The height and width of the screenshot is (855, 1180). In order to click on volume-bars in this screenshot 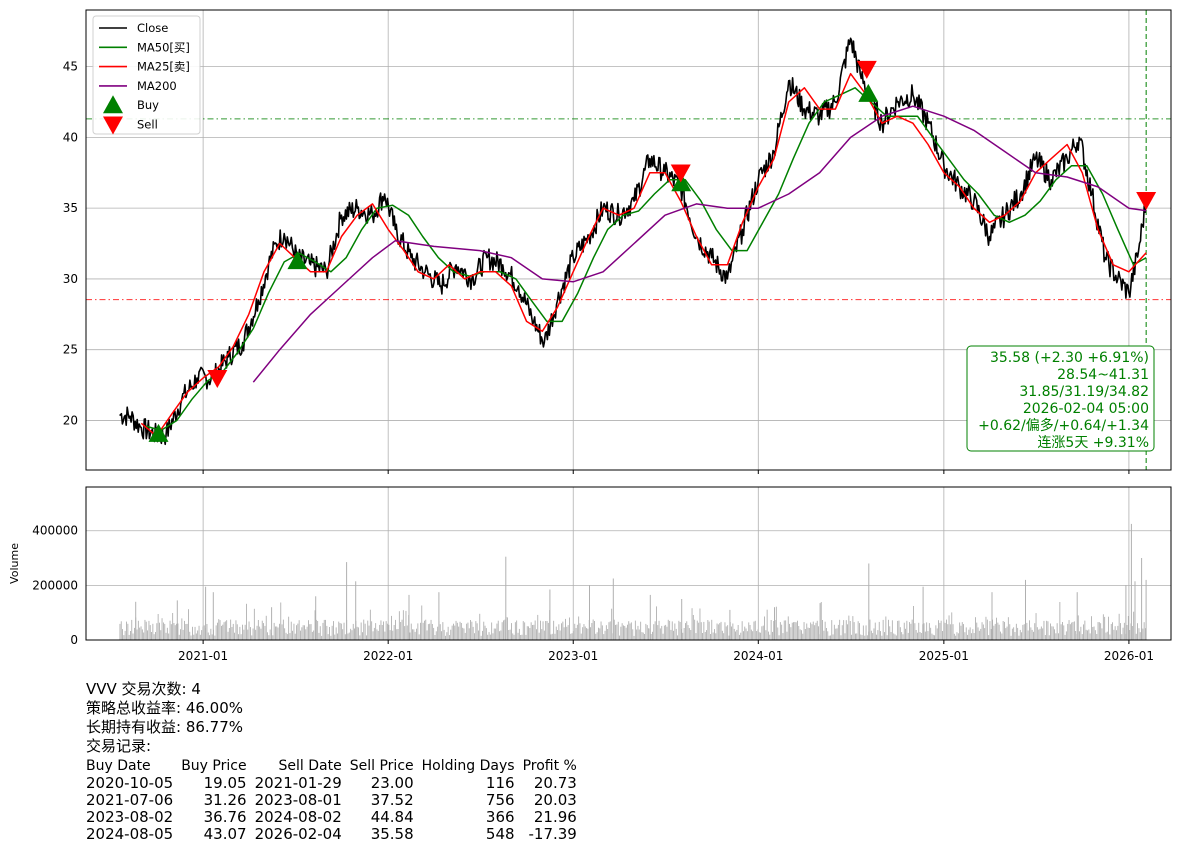, I will do `click(633, 582)`.